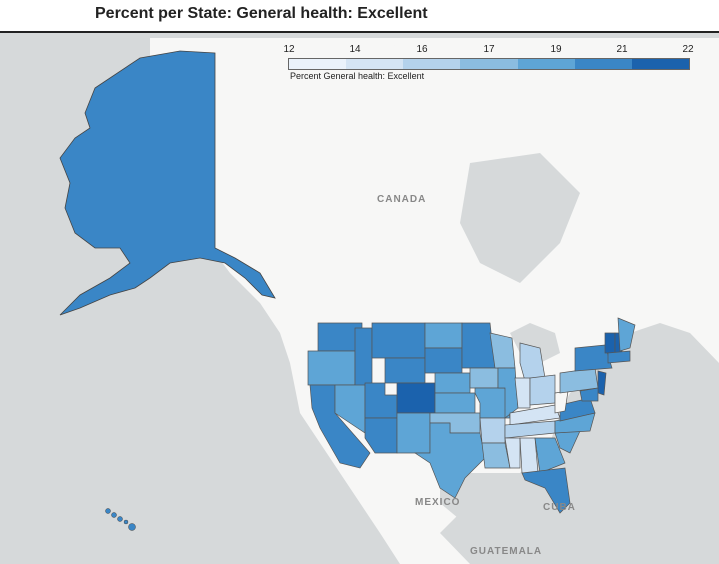 This screenshot has width=719, height=564. Describe the element at coordinates (357, 76) in the screenshot. I see `legend-caption: Percent General health: Excellent` at that location.